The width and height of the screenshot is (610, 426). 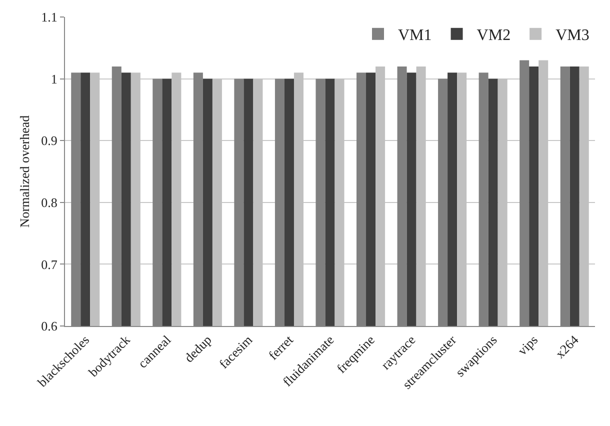 What do you see at coordinates (49, 17) in the screenshot?
I see `y-tick-label: 1.1` at bounding box center [49, 17].